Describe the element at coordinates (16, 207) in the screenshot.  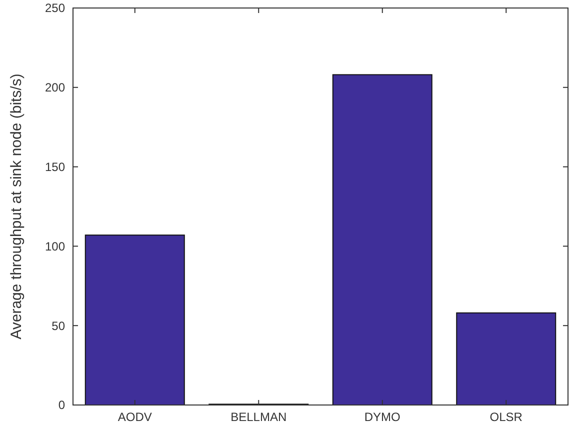
I see `y-axis-title: Average throughput at sink node (bits/s)` at that location.